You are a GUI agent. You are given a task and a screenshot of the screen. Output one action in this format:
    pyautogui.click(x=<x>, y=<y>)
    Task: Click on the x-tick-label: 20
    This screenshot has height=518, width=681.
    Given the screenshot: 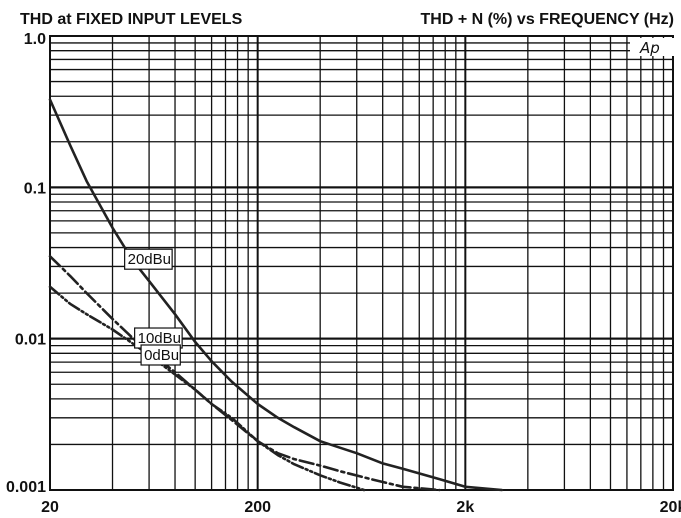 What is the action you would take?
    pyautogui.click(x=50, y=507)
    